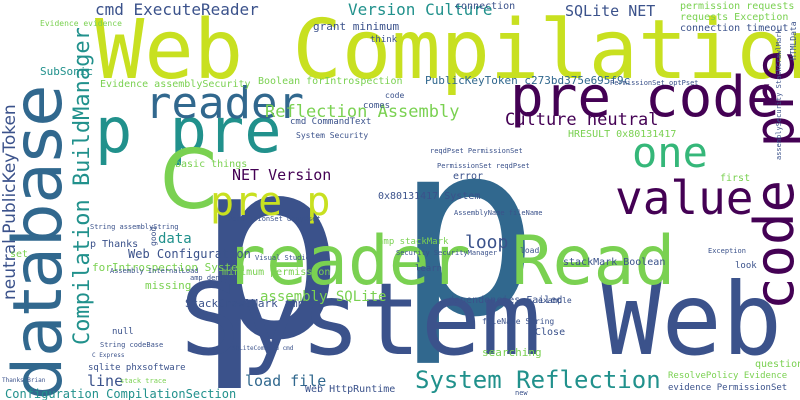 Image resolution: width=800 pixels, height=400 pixels. Describe the element at coordinates (684, 198) in the screenshot. I see `word: value` at that location.